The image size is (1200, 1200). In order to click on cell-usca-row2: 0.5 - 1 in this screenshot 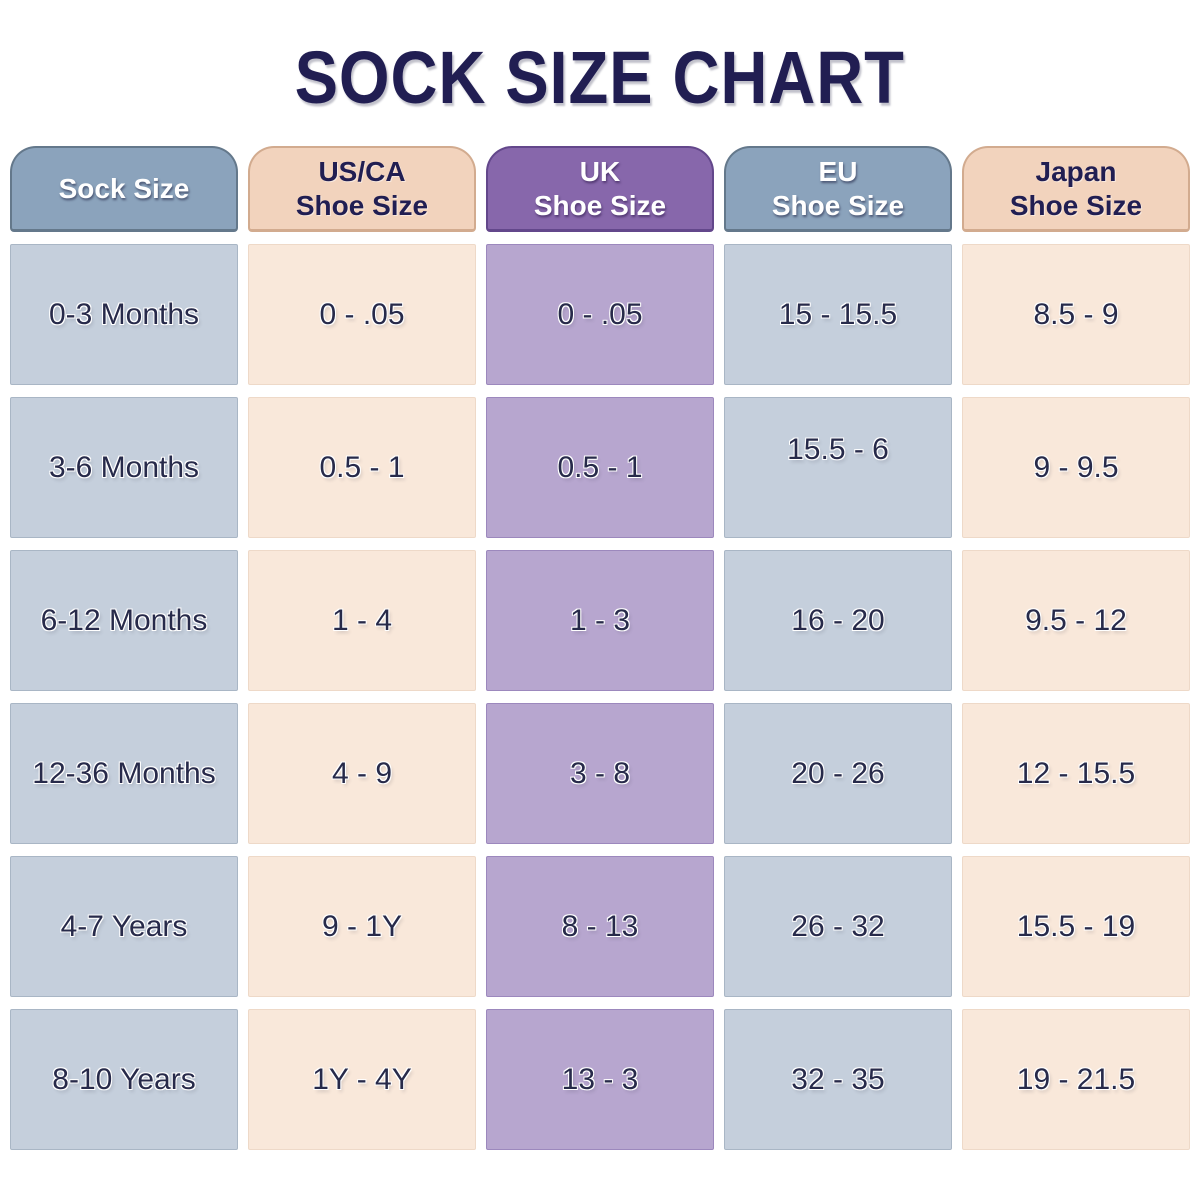, I will do `click(362, 467)`.